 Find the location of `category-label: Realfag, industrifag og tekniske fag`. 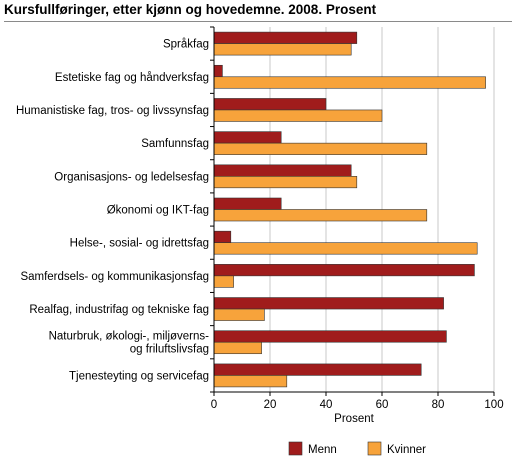

category-label: Realfag, industrifag og tekniske fag is located at coordinates (119, 310).